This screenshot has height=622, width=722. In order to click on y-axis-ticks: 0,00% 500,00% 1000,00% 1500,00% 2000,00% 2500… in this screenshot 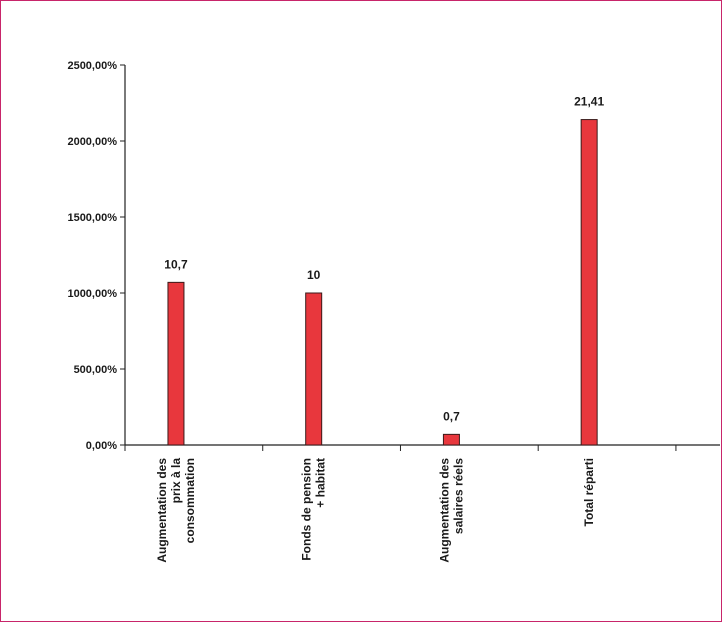, I will do `click(96, 256)`.